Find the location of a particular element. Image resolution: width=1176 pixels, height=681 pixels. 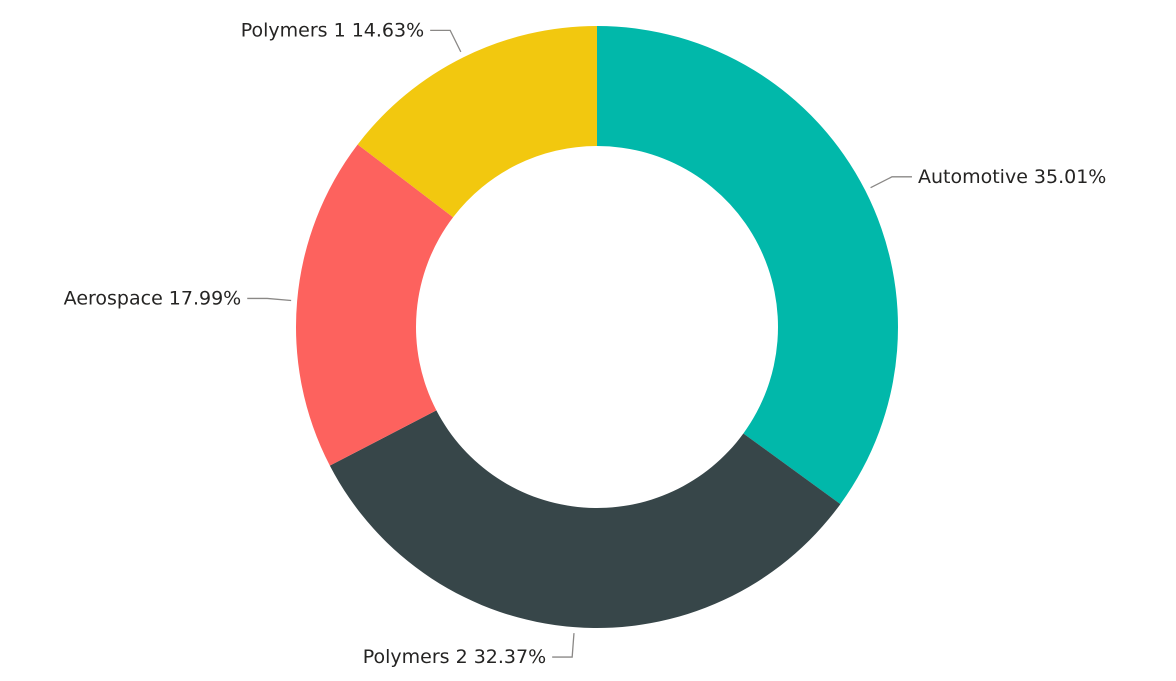

data-label: Polymers 1 14.63% is located at coordinates (332, 30).